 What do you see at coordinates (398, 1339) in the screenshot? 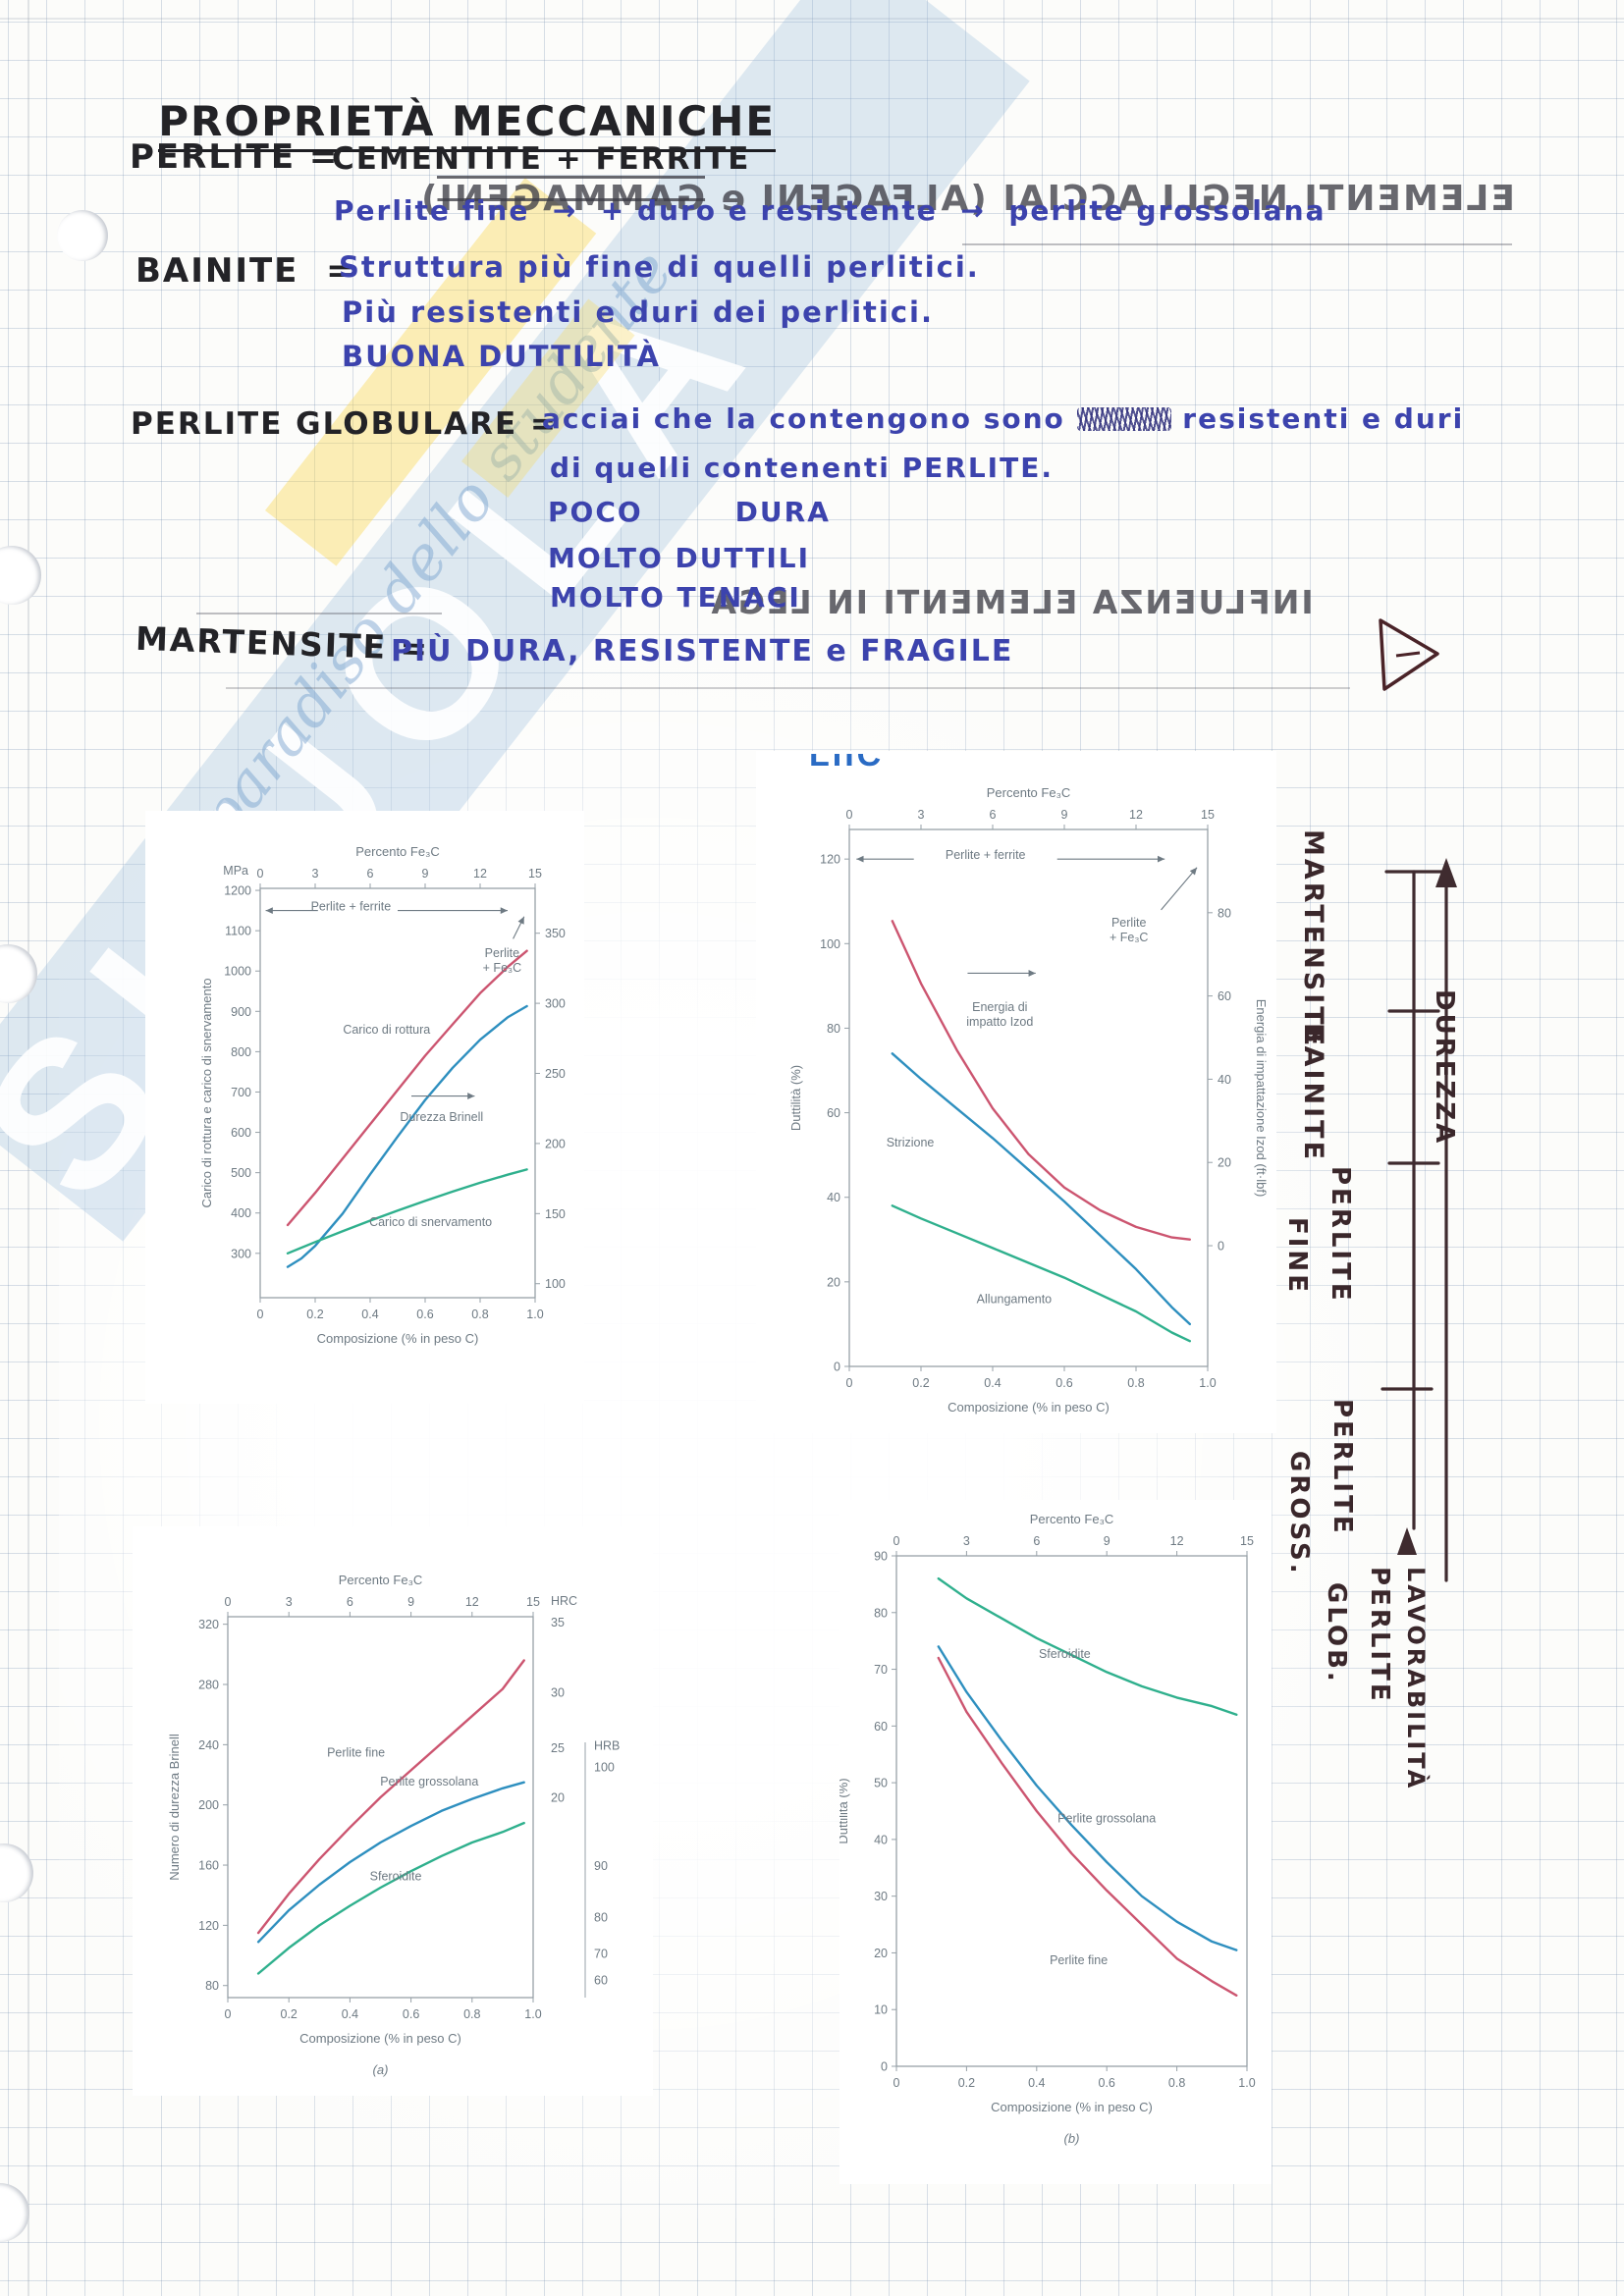
I see `svg-text: Composizione (% in peso C)` at bounding box center [398, 1339].